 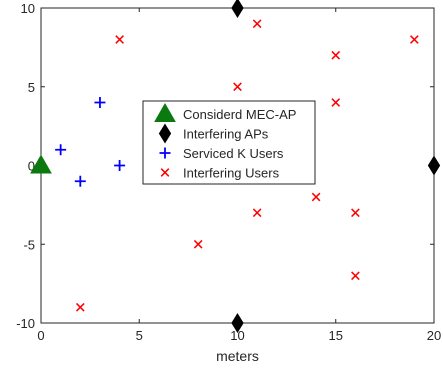 I want to click on legend-label: Serviced K Users, so click(x=233, y=153).